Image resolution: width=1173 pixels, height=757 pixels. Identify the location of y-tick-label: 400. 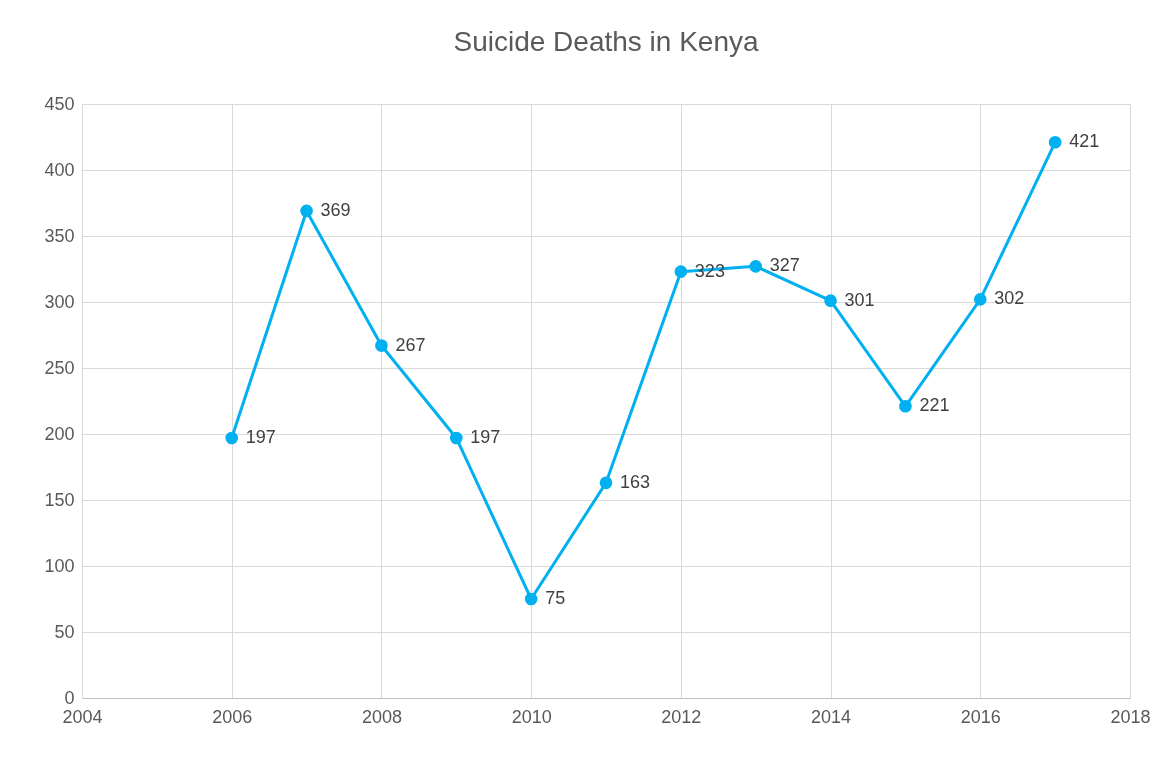
(59, 169).